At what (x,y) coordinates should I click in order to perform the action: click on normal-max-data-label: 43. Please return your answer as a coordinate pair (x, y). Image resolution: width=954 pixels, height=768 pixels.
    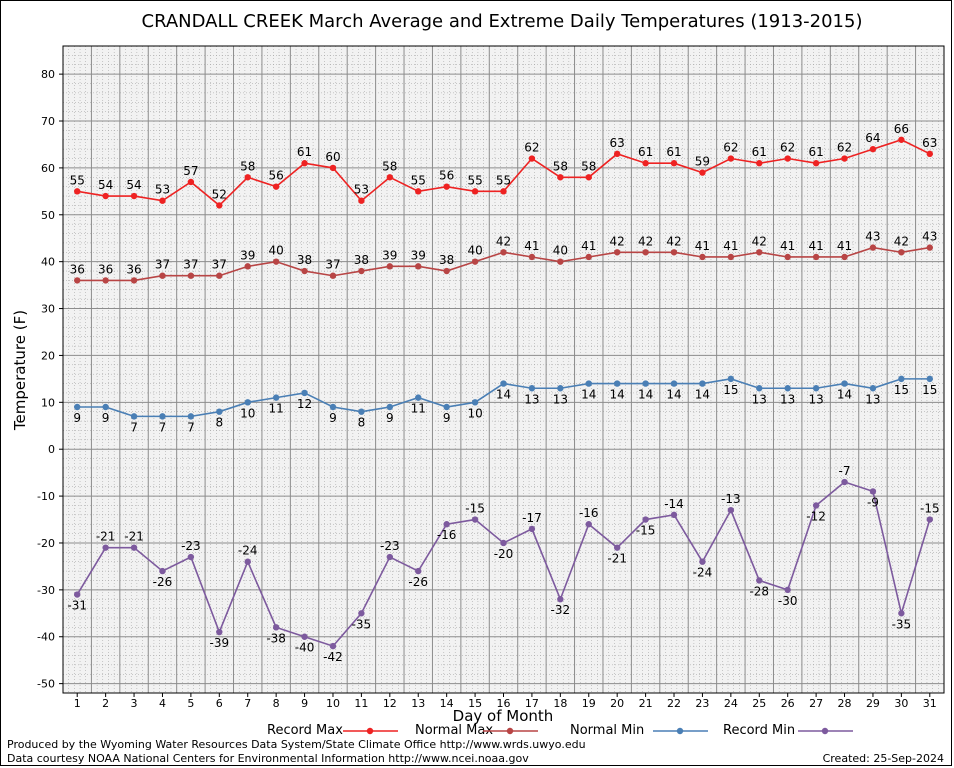
    Looking at the image, I should click on (929, 237).